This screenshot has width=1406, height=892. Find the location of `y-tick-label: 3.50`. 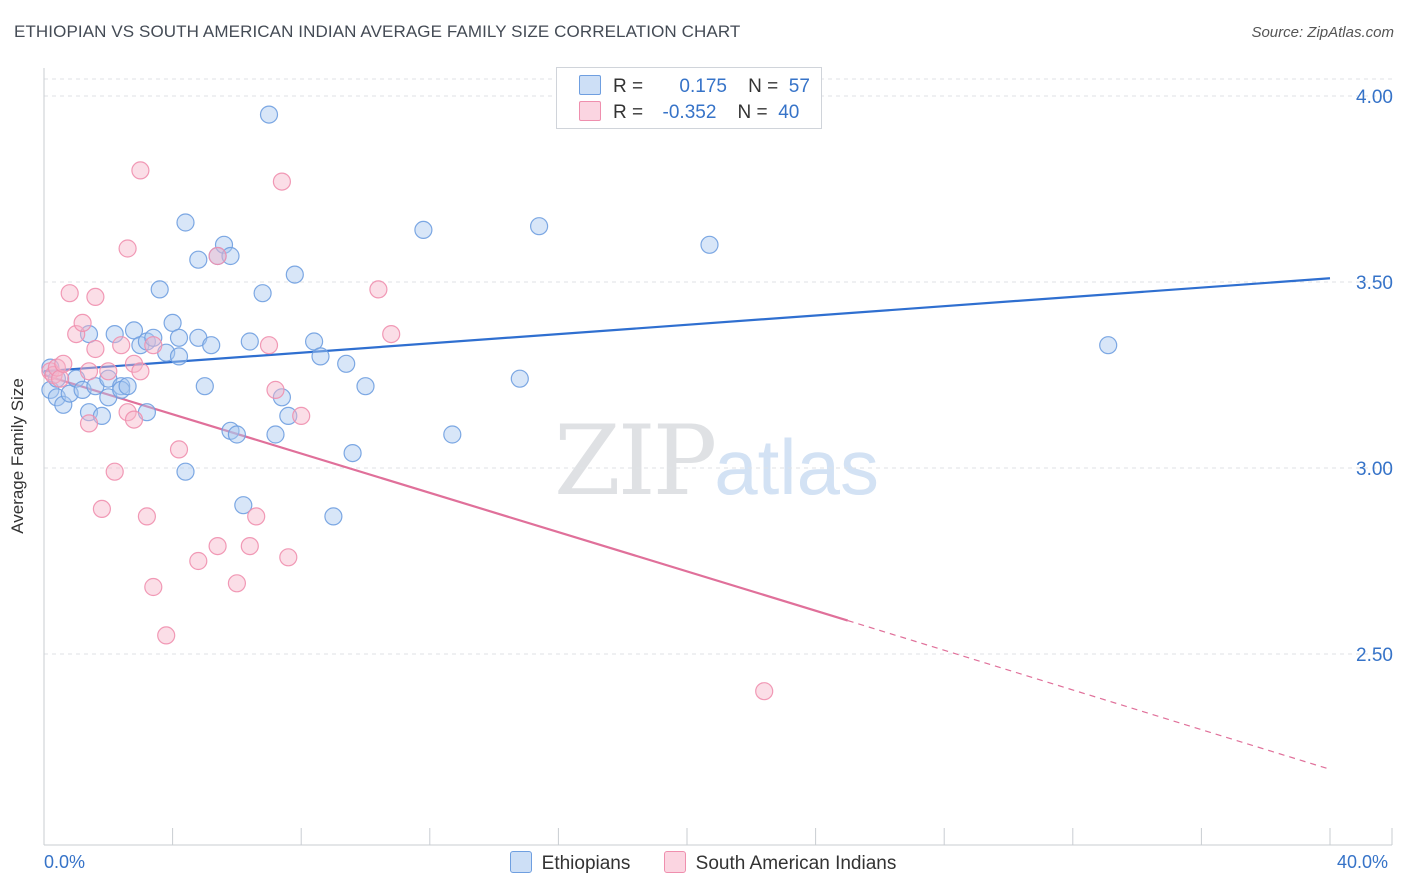

y-tick-label: 3.50 is located at coordinates (1374, 283).